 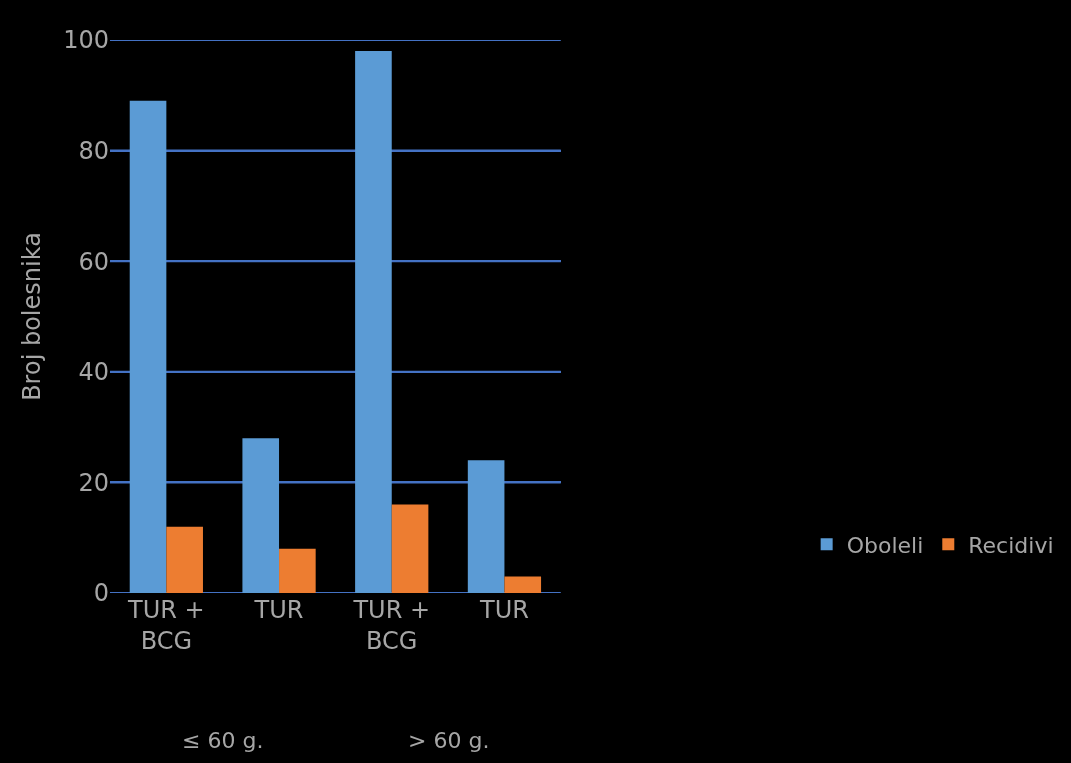 What do you see at coordinates (86, 40) in the screenshot?
I see `y-tick-label: 100` at bounding box center [86, 40].